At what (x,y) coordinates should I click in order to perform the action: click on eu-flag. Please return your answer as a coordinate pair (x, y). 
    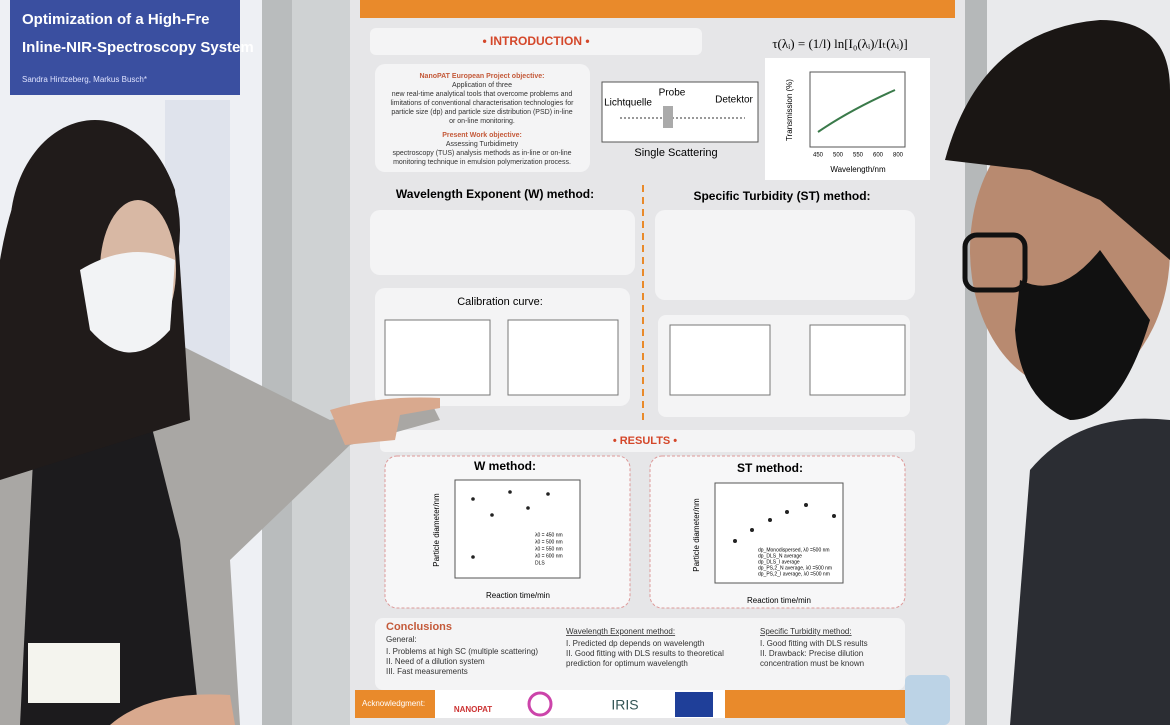
    Looking at the image, I should click on (694, 704).